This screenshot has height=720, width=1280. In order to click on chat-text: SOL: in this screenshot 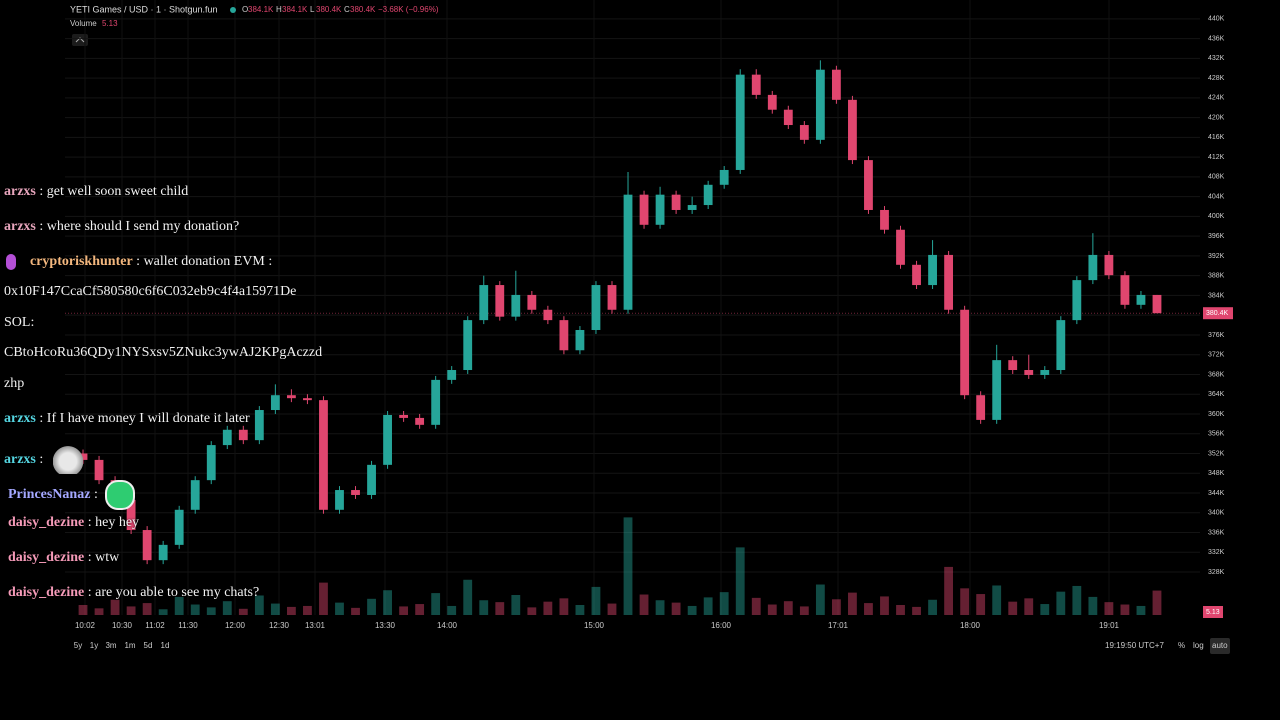, I will do `click(19, 322)`.